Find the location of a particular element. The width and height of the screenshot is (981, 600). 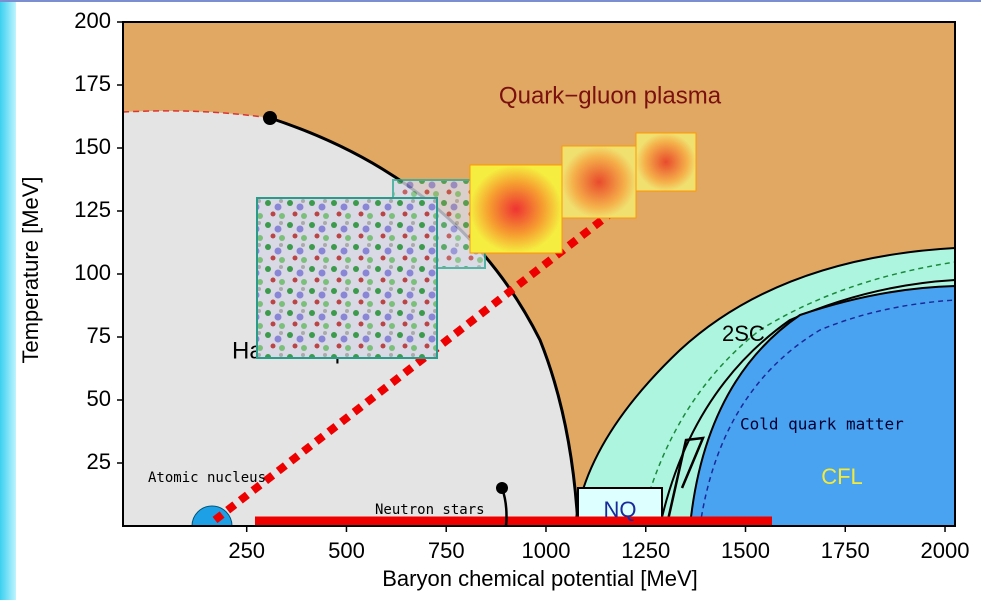

x-tick-label: 1000 is located at coordinates (546, 550).